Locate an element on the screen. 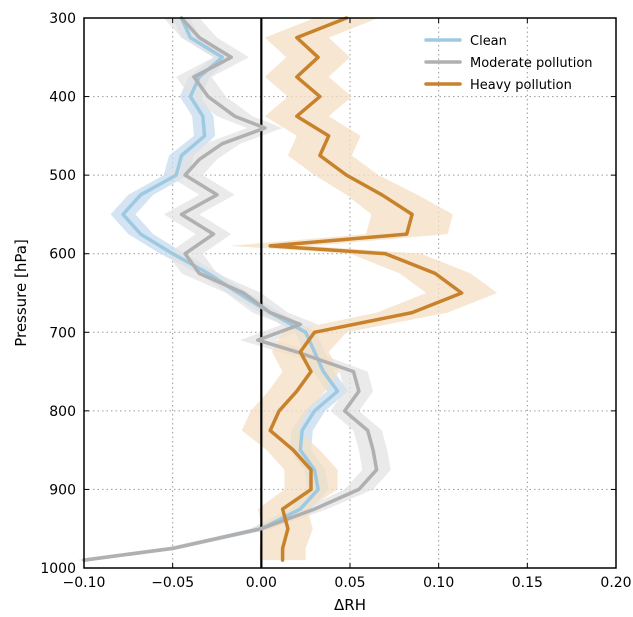 This screenshot has height=617, width=633. x-axis-label: ΔRH is located at coordinates (350, 605).